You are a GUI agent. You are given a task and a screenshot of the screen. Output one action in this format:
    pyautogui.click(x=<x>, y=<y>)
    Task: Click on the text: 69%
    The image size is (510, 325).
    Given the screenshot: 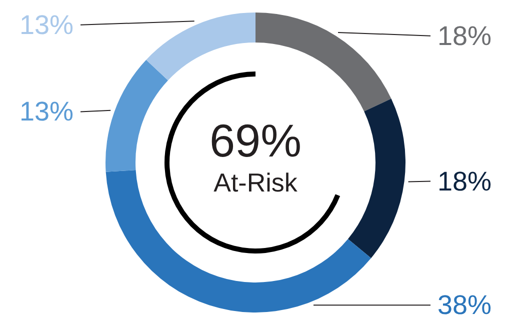 What is the action you would take?
    pyautogui.click(x=255, y=140)
    